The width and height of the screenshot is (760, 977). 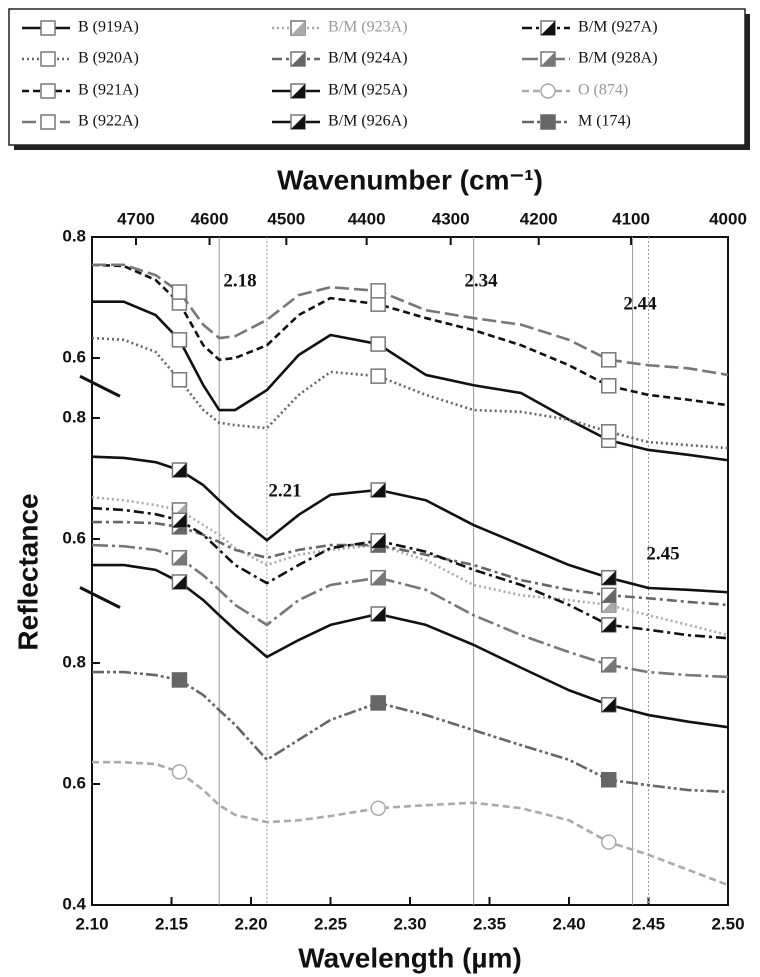 I want to click on x2-tick-label: 4700, so click(x=136, y=218).